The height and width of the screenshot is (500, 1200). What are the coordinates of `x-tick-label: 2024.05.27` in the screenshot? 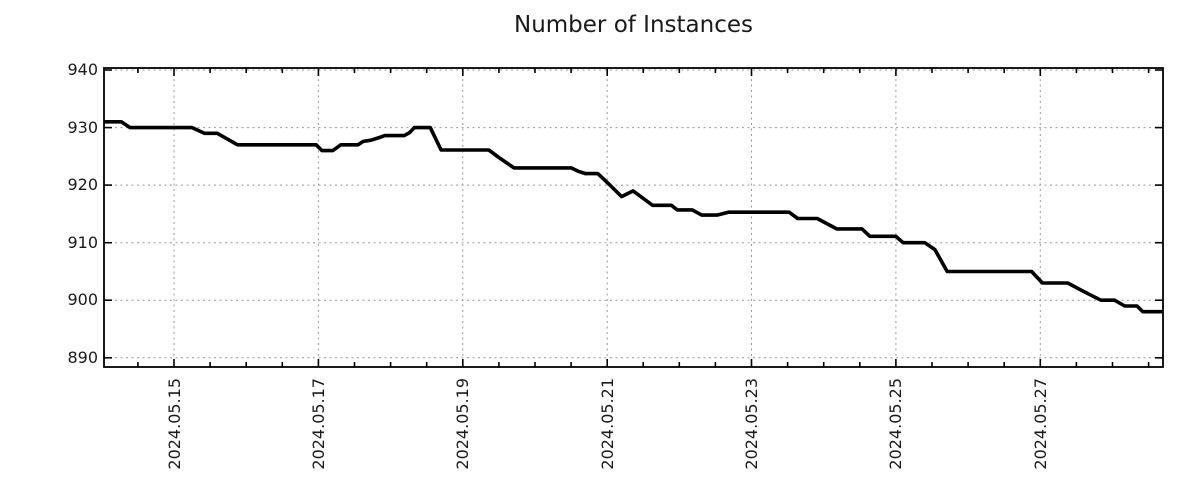 It's located at (1040, 424).